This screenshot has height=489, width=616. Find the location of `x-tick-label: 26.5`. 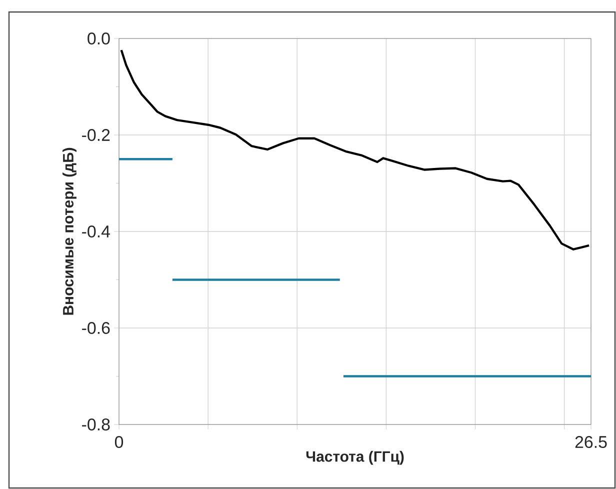

x-tick-label: 26.5 is located at coordinates (591, 442).